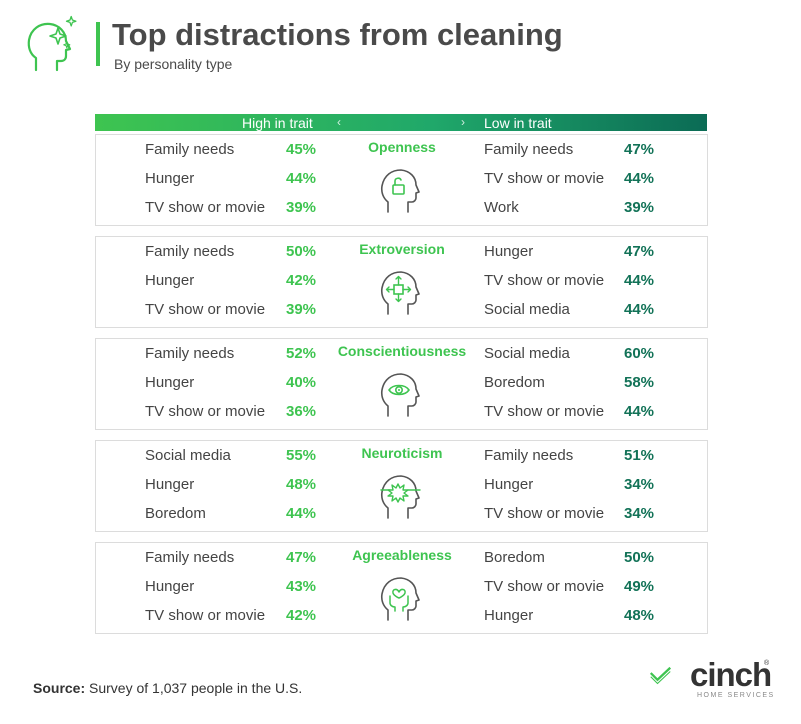  I want to click on trait-legend-bar: High in trait ‹ › Low in trait, so click(401, 122).